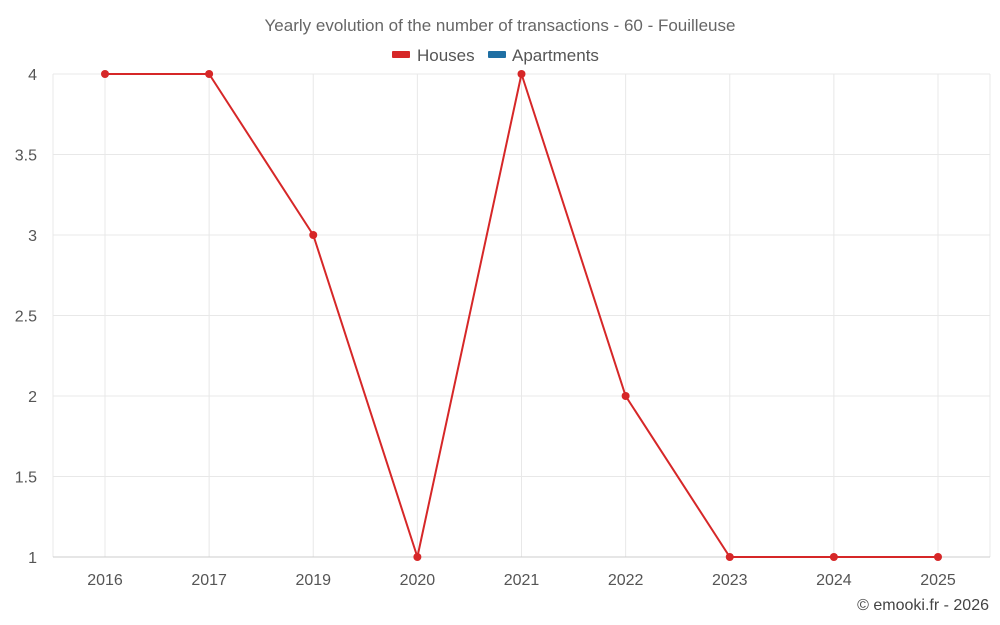 Image resolution: width=1000 pixels, height=625 pixels. Describe the element at coordinates (522, 580) in the screenshot. I see `x-tick-label: 2021` at that location.